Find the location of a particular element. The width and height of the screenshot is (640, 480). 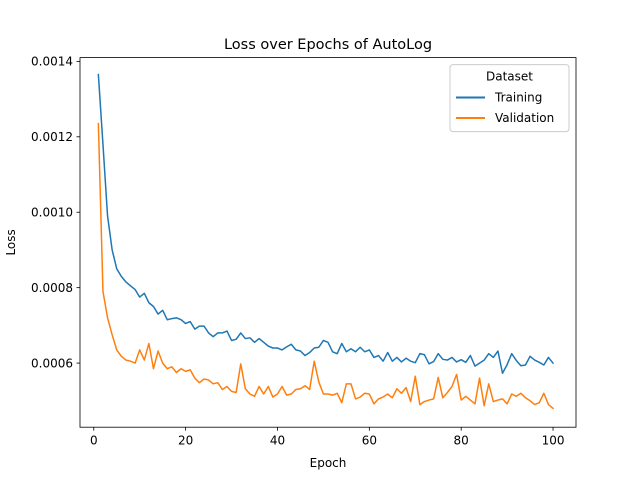

legend-label-validation: Validation is located at coordinates (524, 118).